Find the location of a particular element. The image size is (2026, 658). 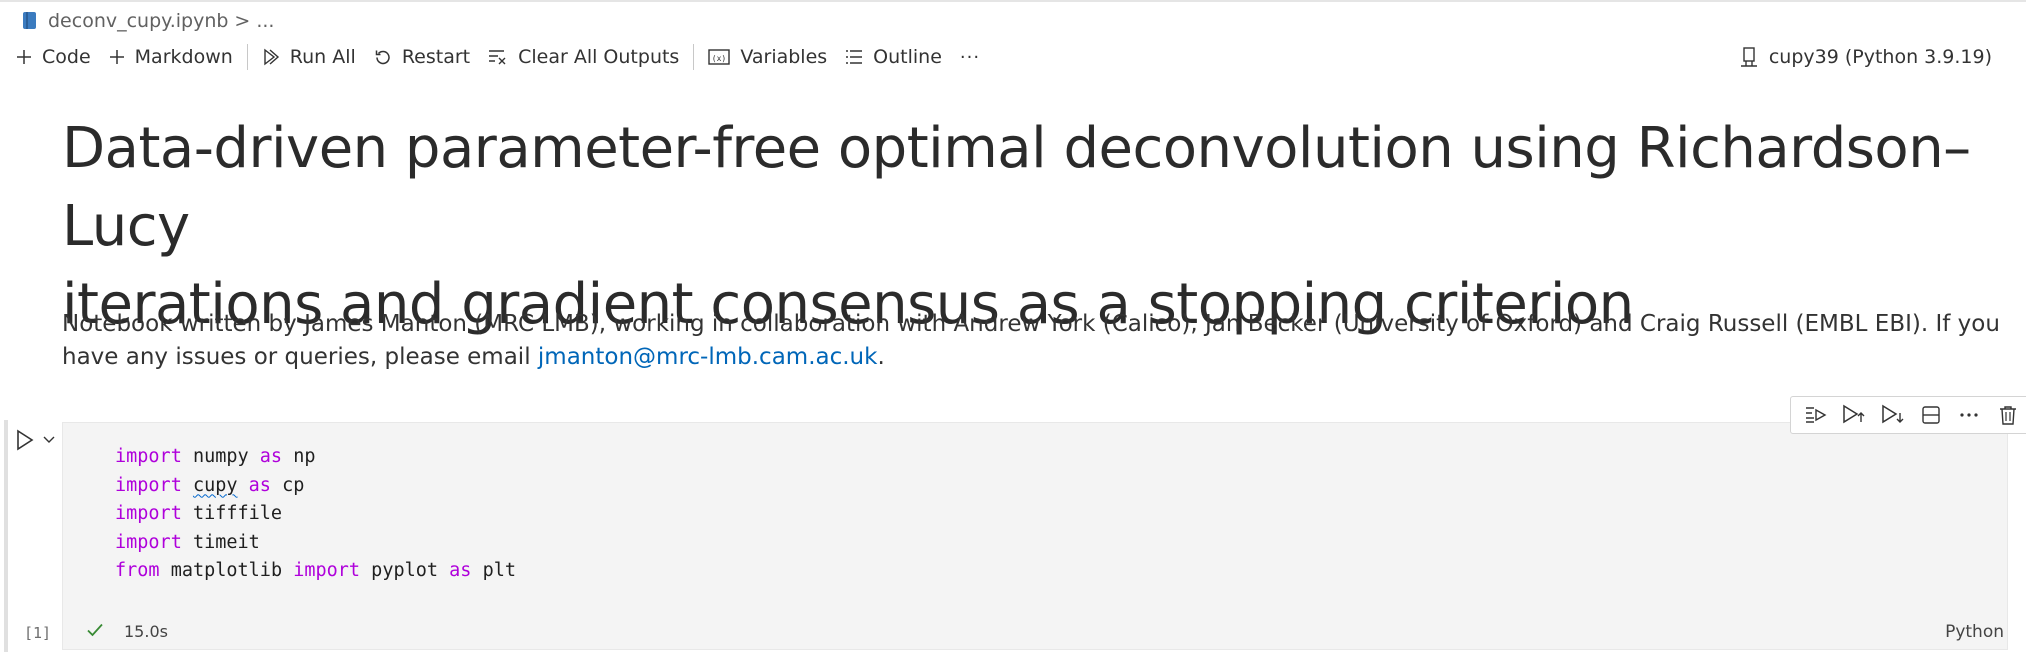

email-link: jmanton@mrc-lmb.cam.ac.uk is located at coordinates (707, 357).